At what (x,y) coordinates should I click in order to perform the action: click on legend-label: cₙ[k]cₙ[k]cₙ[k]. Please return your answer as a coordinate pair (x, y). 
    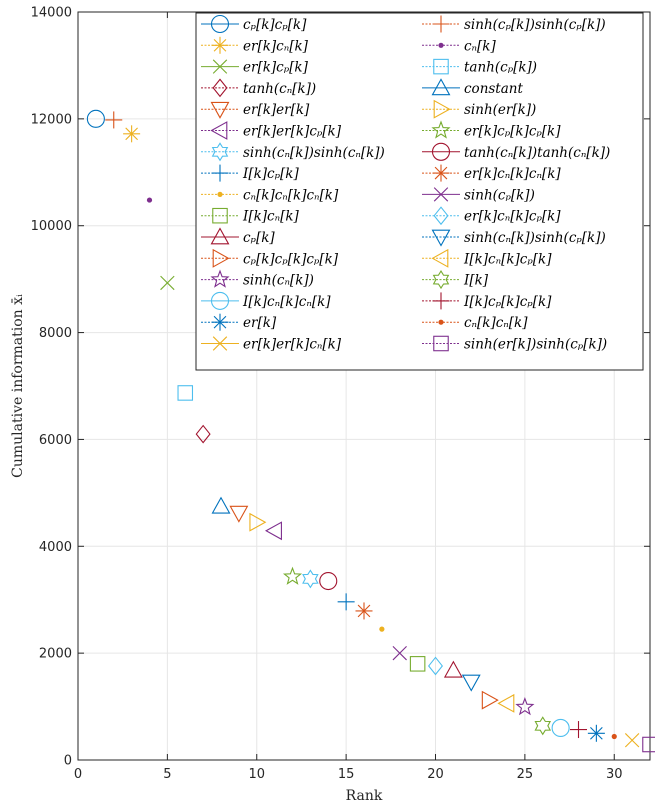
    Looking at the image, I should click on (291, 195).